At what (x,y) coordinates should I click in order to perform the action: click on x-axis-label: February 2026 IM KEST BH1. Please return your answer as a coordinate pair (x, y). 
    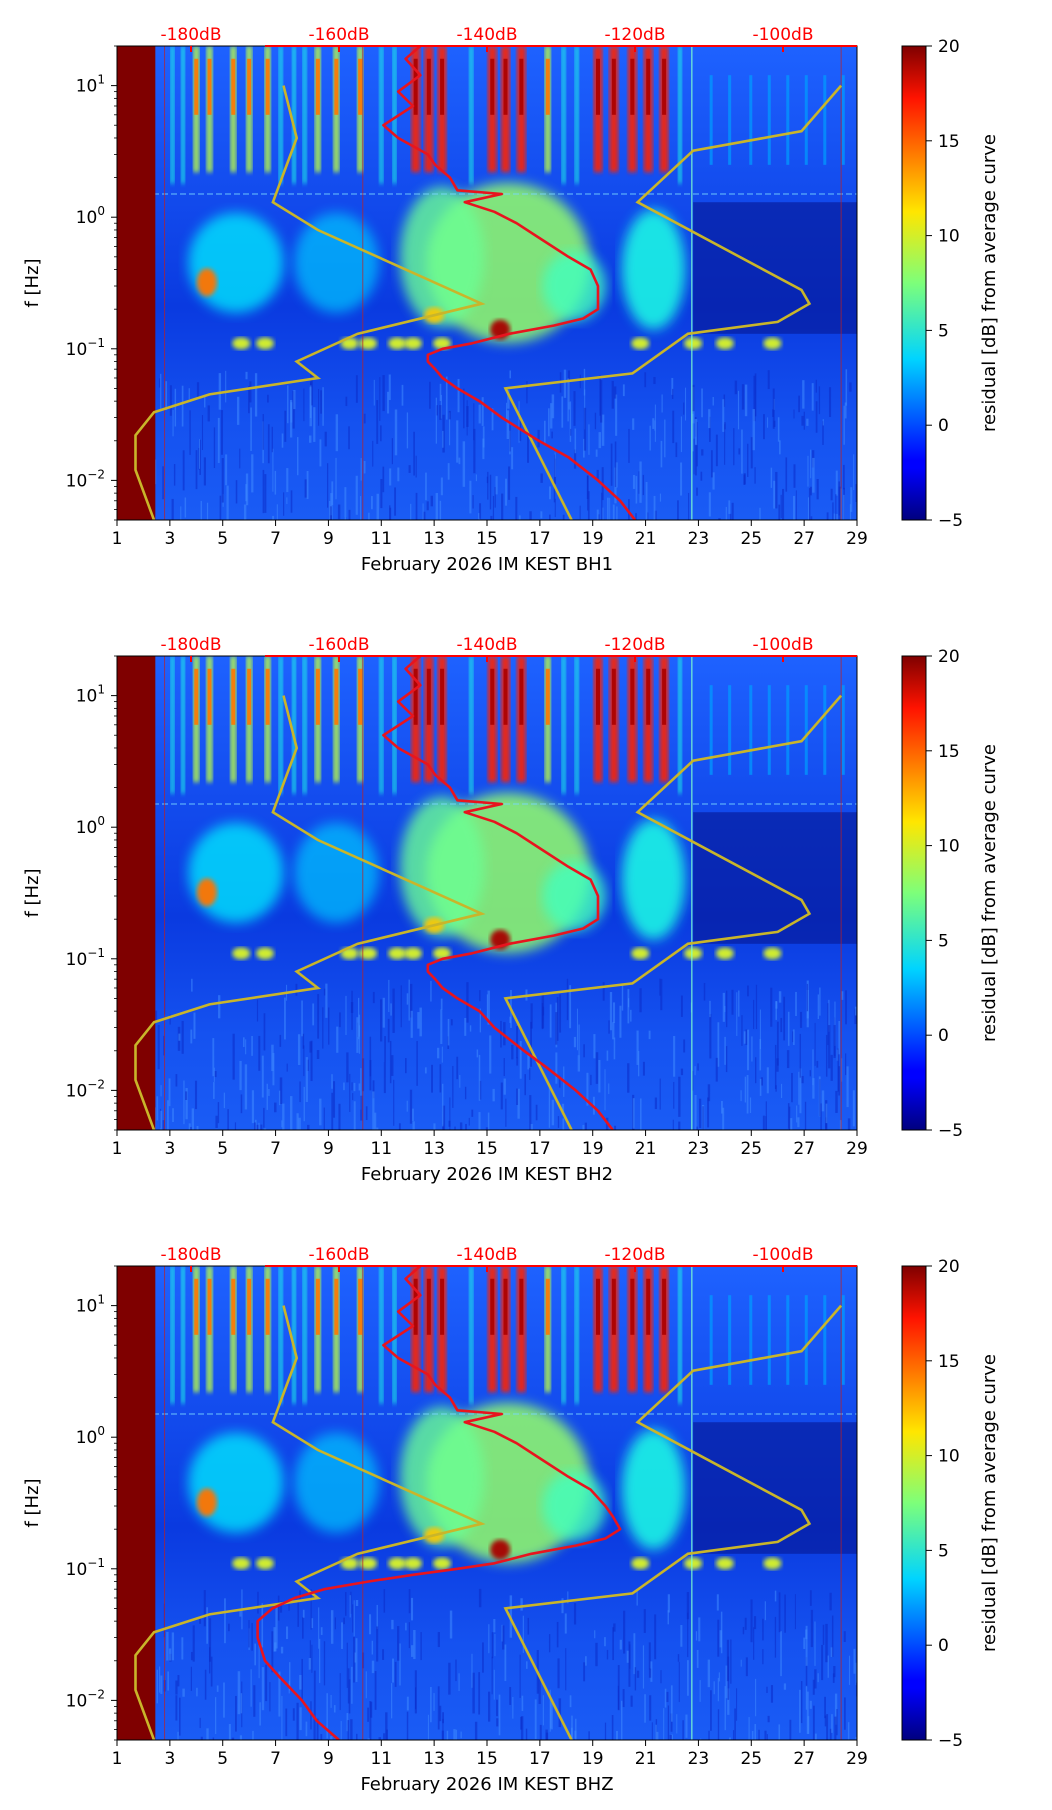
    Looking at the image, I should click on (487, 564).